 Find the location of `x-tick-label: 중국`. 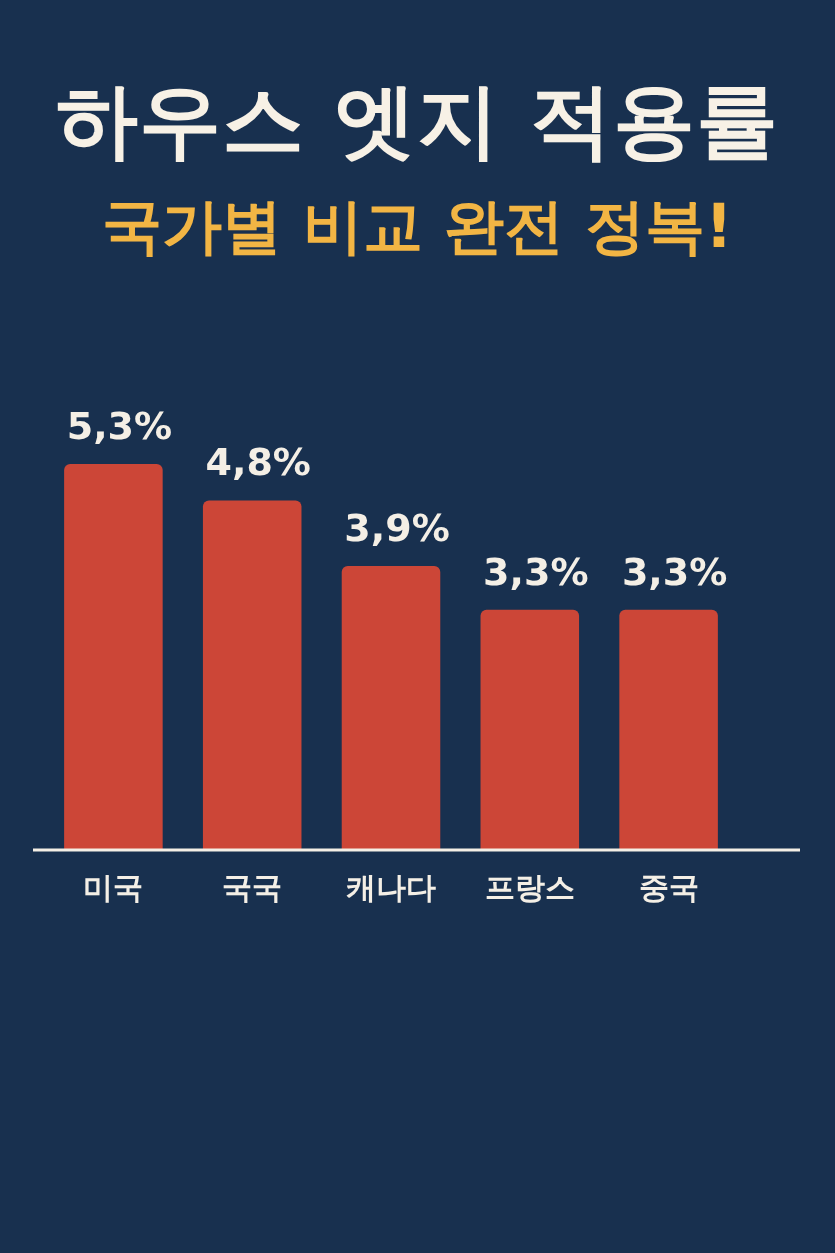

x-tick-label: 중국 is located at coordinates (668, 887).